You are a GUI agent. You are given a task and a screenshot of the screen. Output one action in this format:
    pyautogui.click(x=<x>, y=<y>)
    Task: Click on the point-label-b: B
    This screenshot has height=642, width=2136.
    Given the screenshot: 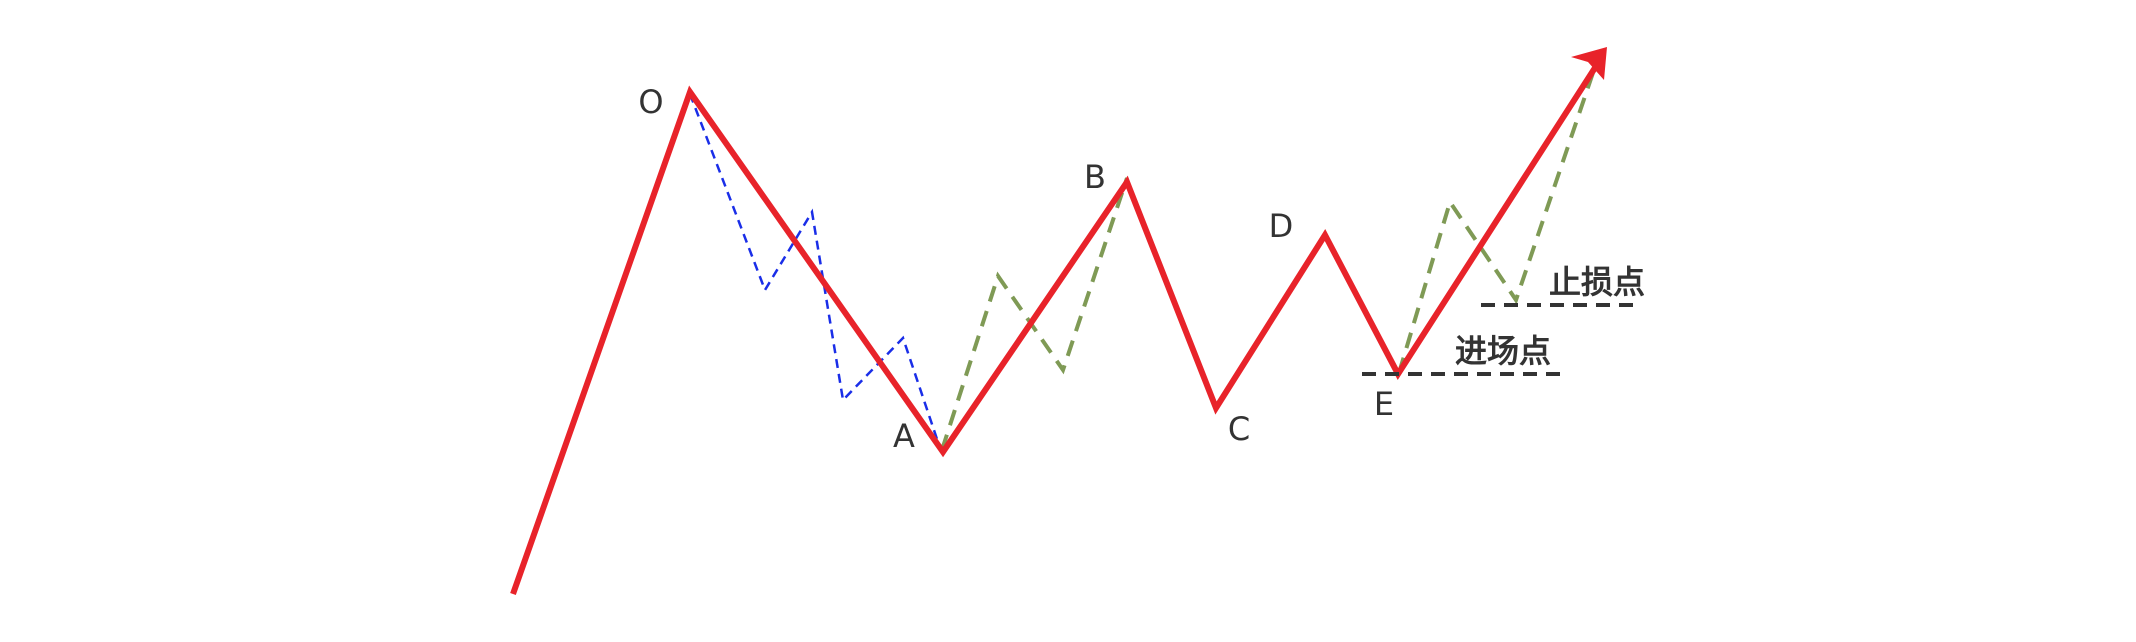 What is the action you would take?
    pyautogui.click(x=1095, y=177)
    